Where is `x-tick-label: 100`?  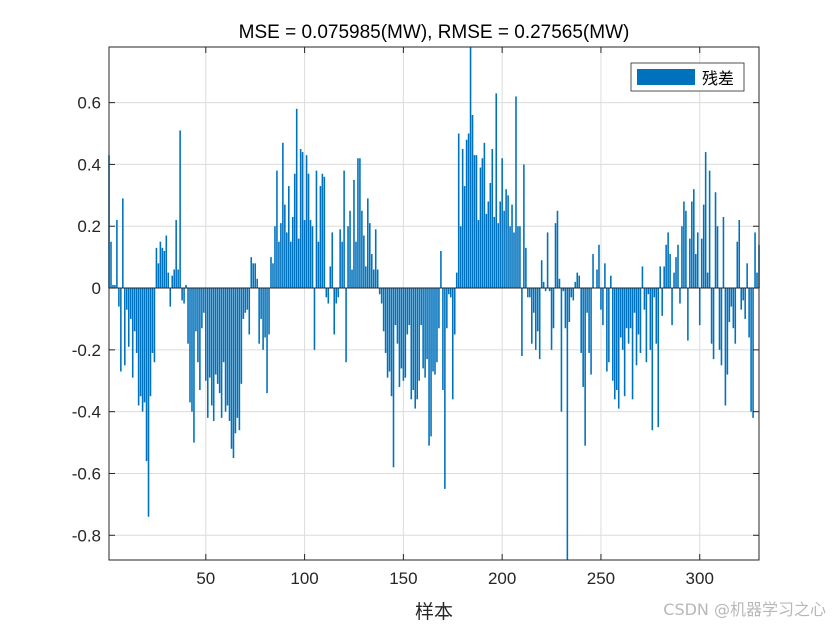
x-tick-label: 100 is located at coordinates (304, 578).